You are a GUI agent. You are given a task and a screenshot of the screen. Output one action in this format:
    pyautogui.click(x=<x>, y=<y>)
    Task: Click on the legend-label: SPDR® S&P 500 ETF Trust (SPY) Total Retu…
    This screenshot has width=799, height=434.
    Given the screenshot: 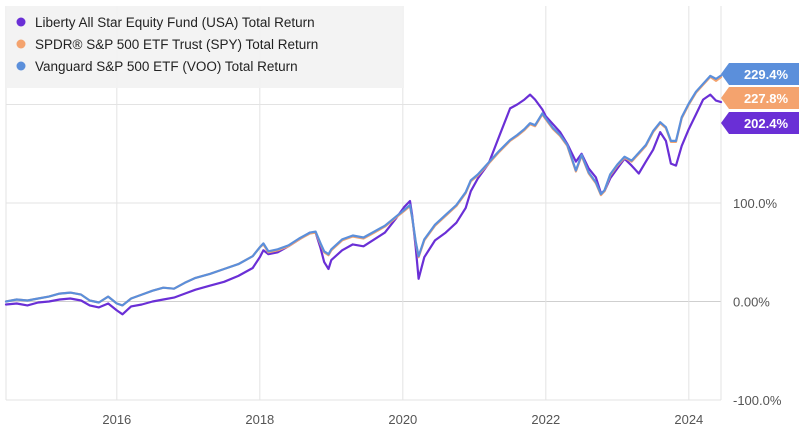 What is the action you would take?
    pyautogui.click(x=176, y=44)
    